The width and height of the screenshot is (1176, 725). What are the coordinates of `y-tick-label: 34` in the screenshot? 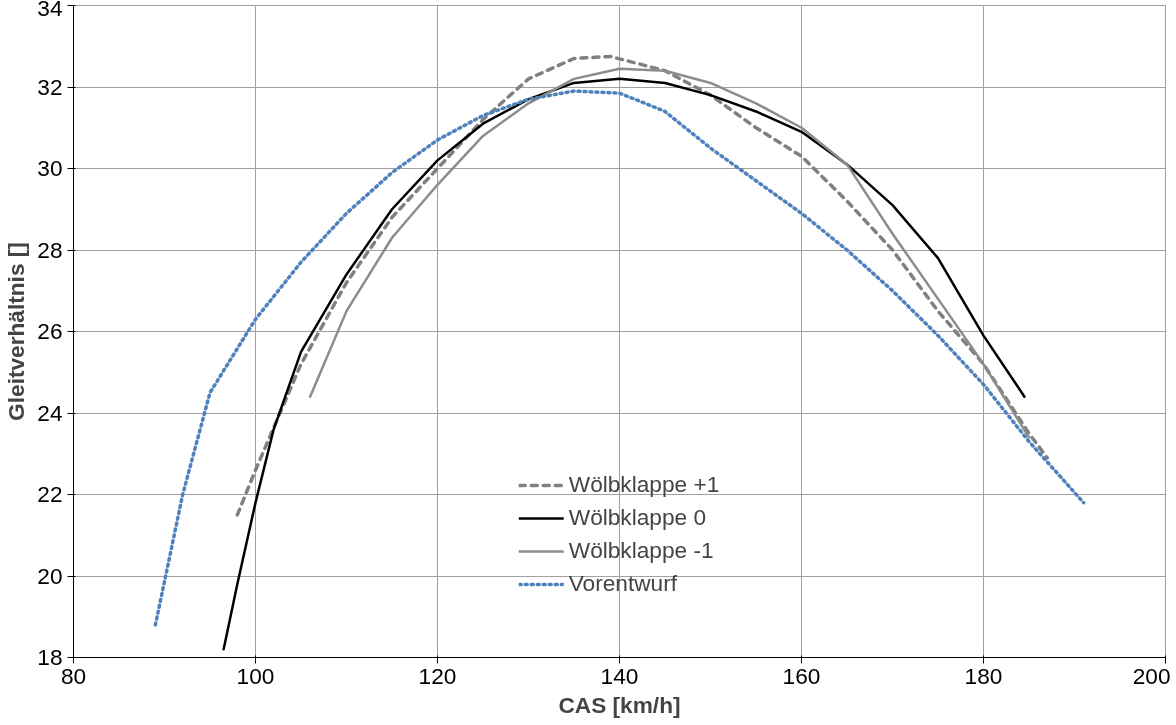 It's located at (50, 10).